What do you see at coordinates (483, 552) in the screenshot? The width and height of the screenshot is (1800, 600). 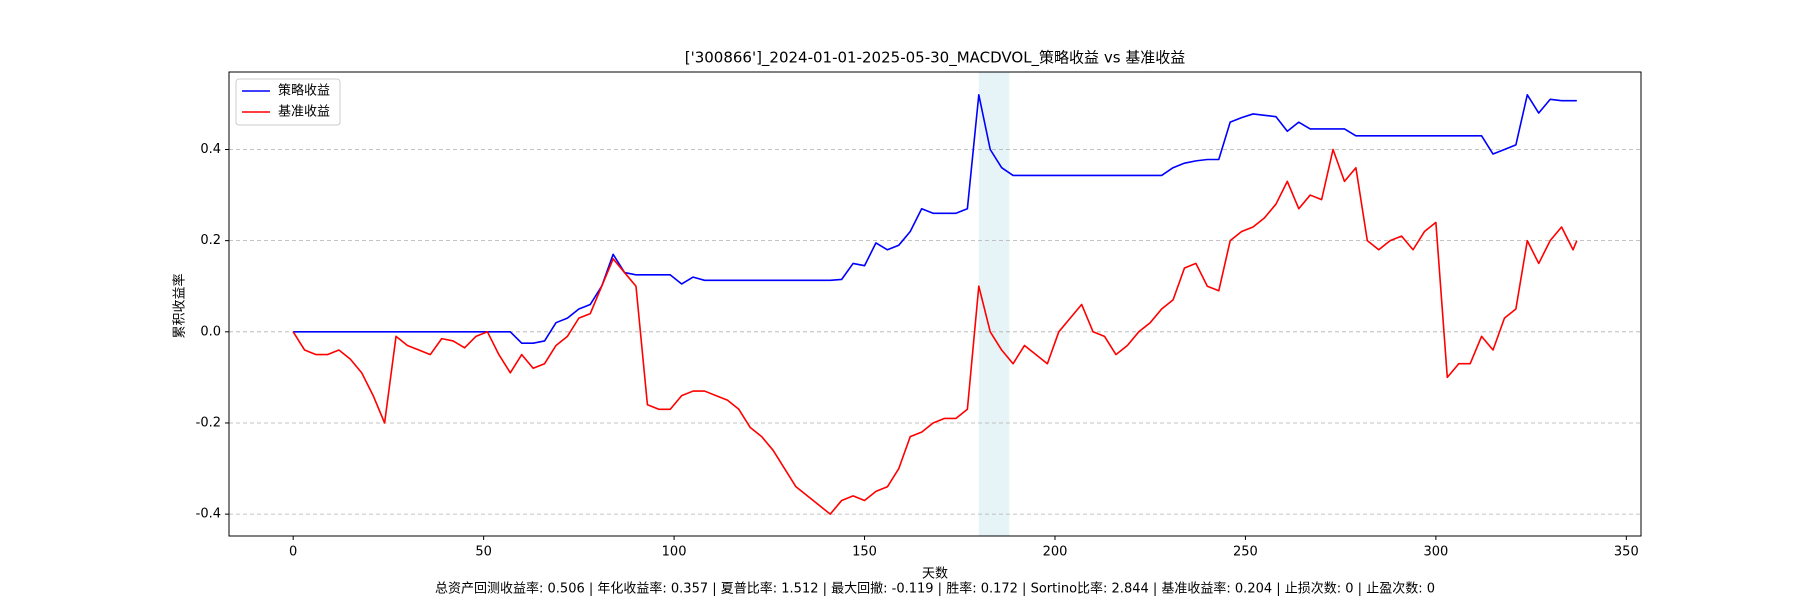 I see `x-tick-label: 50` at bounding box center [483, 552].